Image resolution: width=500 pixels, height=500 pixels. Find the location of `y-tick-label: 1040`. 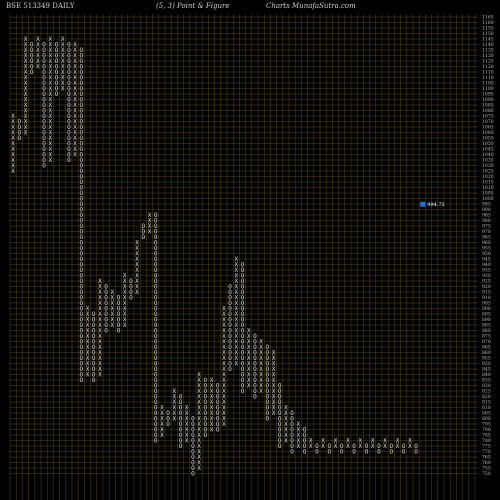

y-tick-label: 1040 is located at coordinates (488, 155).